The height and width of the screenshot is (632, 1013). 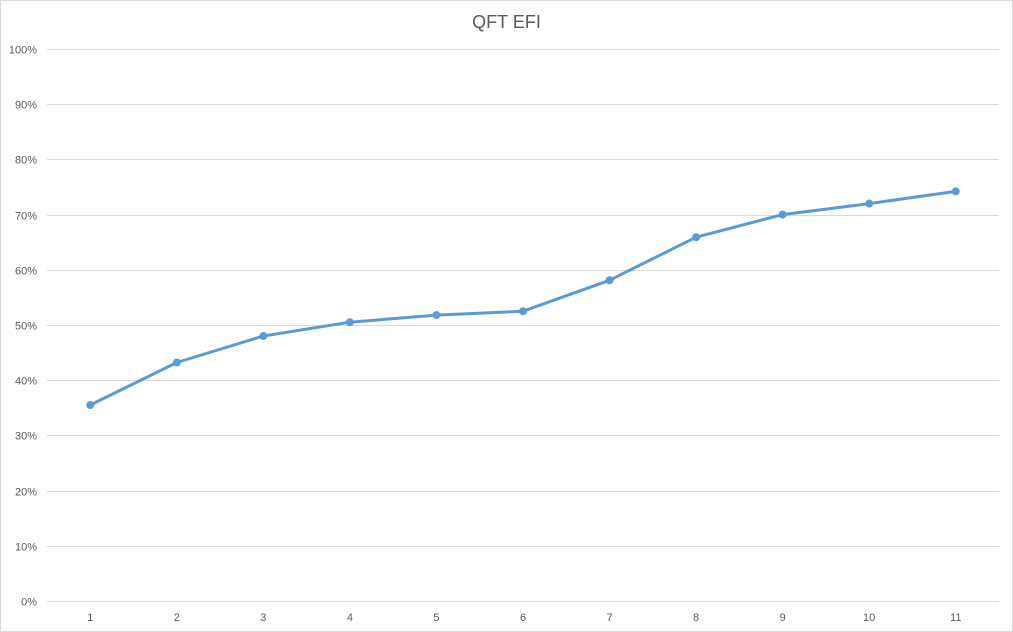 What do you see at coordinates (350, 618) in the screenshot?
I see `x-tick-label: 4` at bounding box center [350, 618].